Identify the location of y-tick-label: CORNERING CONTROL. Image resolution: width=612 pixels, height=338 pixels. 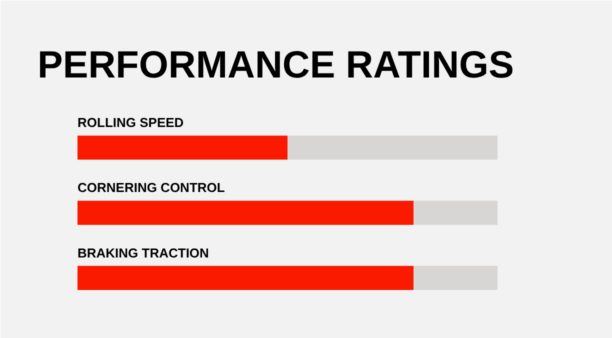
(151, 188).